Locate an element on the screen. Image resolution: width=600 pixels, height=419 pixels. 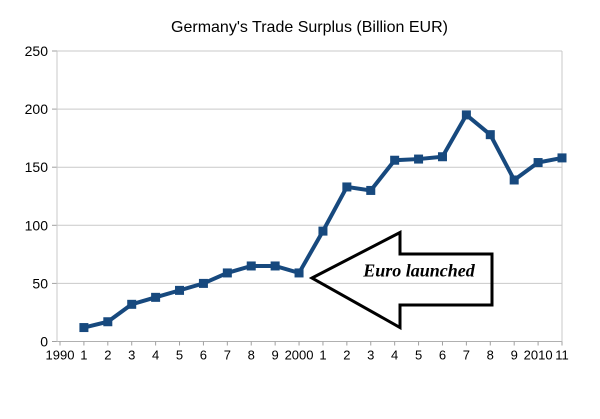
y-tick-label: 50 is located at coordinates (40, 283).